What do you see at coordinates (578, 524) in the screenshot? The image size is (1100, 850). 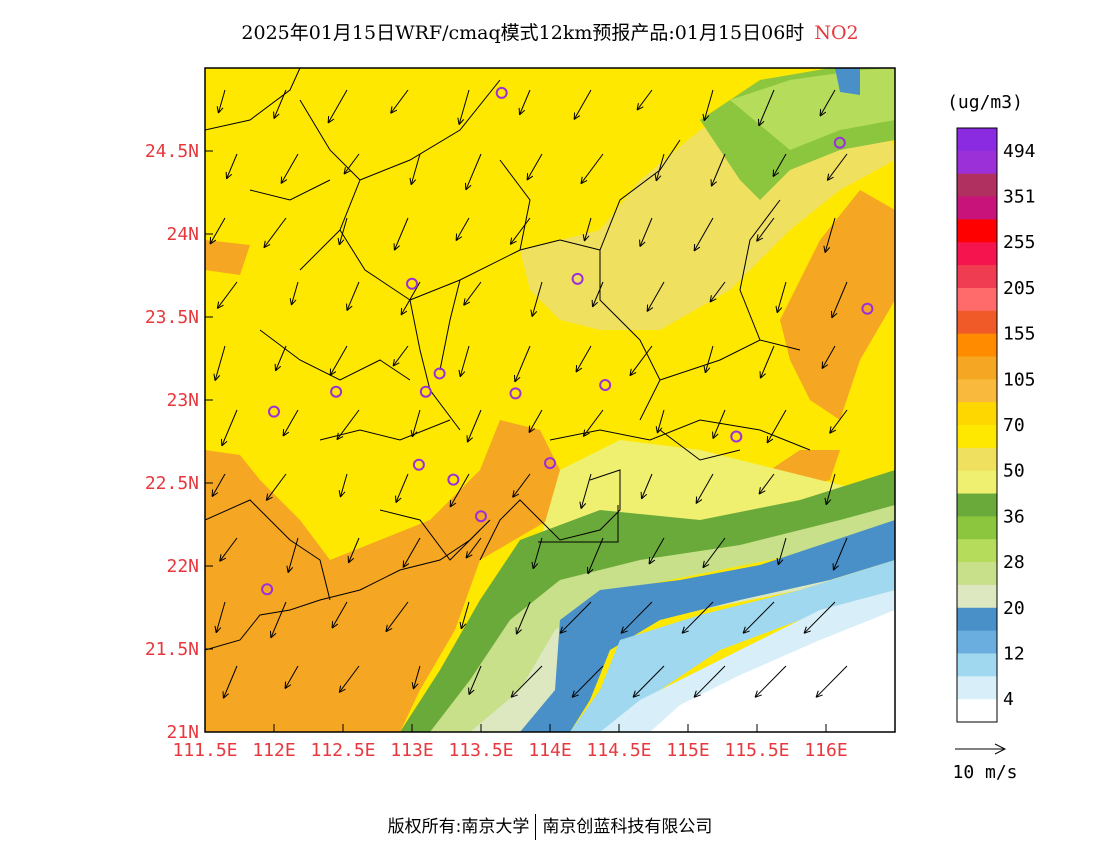 I see `hk-boundary` at bounding box center [578, 524].